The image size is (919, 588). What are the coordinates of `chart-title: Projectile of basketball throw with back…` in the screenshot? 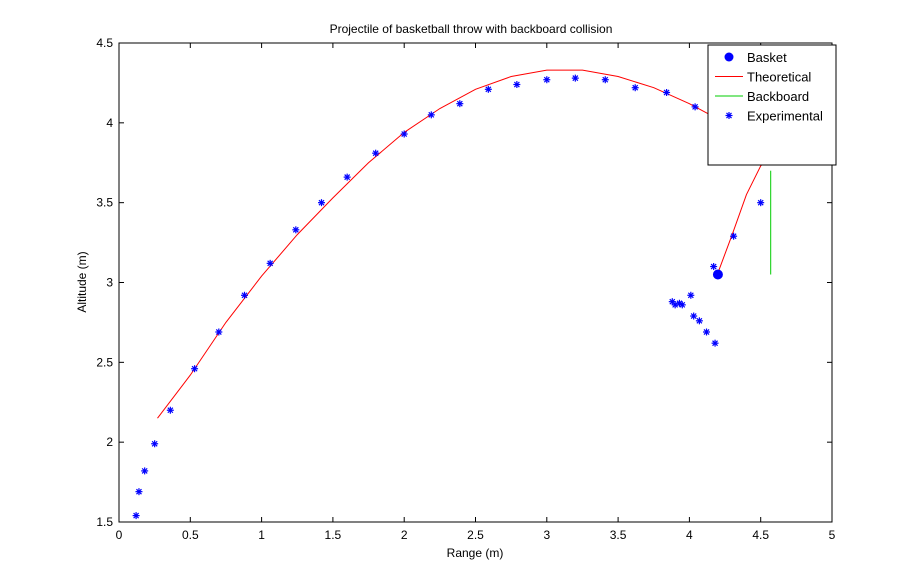 It's located at (471, 29).